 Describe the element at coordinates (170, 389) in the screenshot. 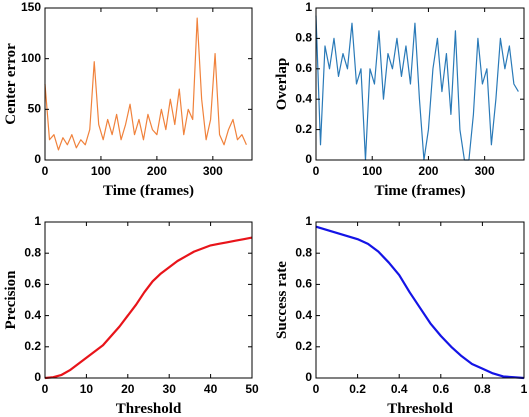

I see `x-tick-label: 30` at that location.